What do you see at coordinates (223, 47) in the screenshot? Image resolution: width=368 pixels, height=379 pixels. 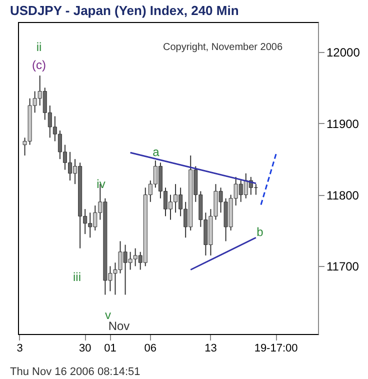 I see `annotation: Copyright, November 2006` at bounding box center [223, 47].